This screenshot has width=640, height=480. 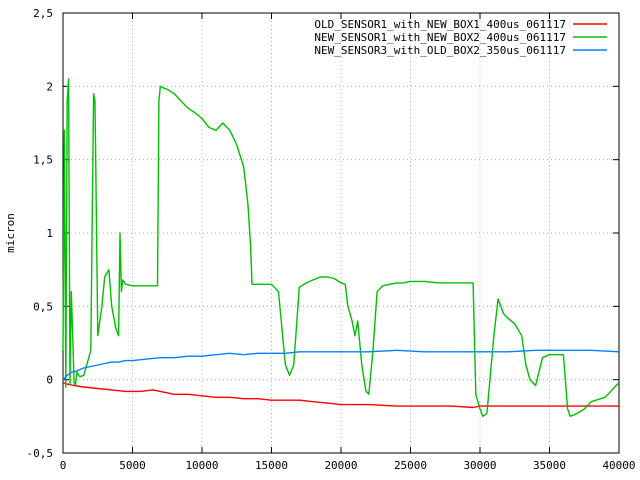 What do you see at coordinates (63, 465) in the screenshot?
I see `x-tick-label: 0` at bounding box center [63, 465].